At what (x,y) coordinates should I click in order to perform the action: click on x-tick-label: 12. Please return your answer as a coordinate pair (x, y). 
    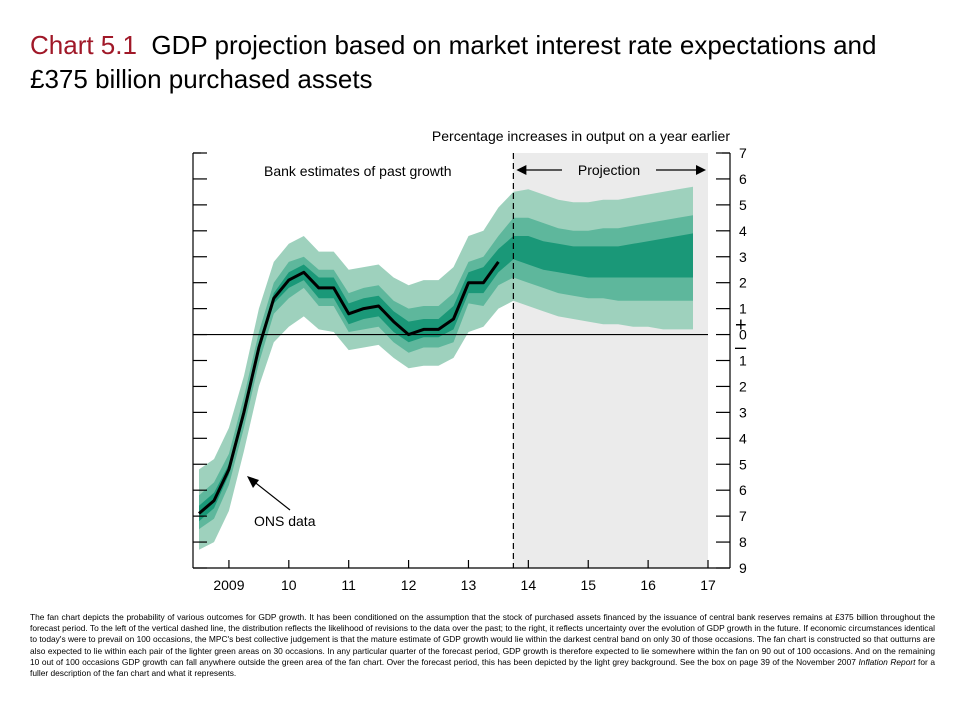
    Looking at the image, I should click on (409, 585).